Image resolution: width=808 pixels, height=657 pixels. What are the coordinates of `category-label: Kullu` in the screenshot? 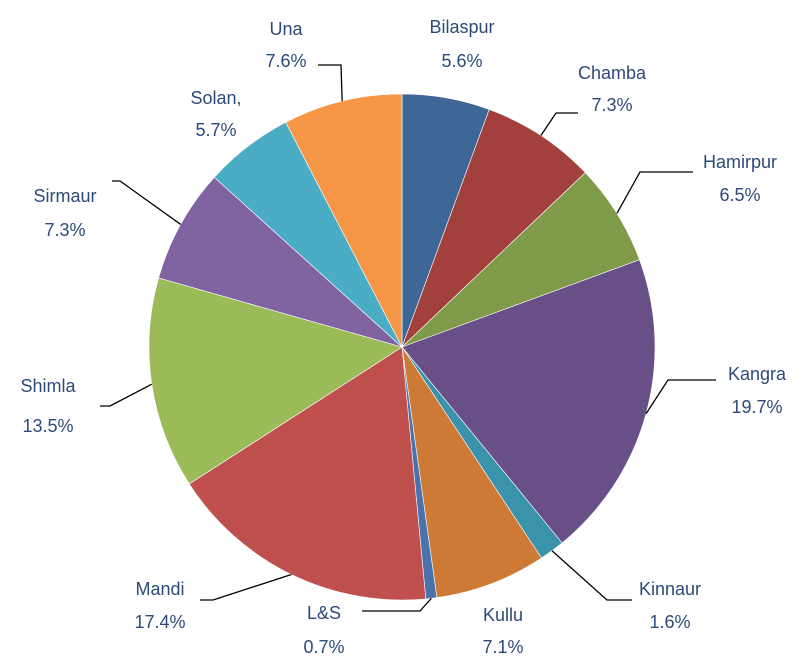 It's located at (503, 615).